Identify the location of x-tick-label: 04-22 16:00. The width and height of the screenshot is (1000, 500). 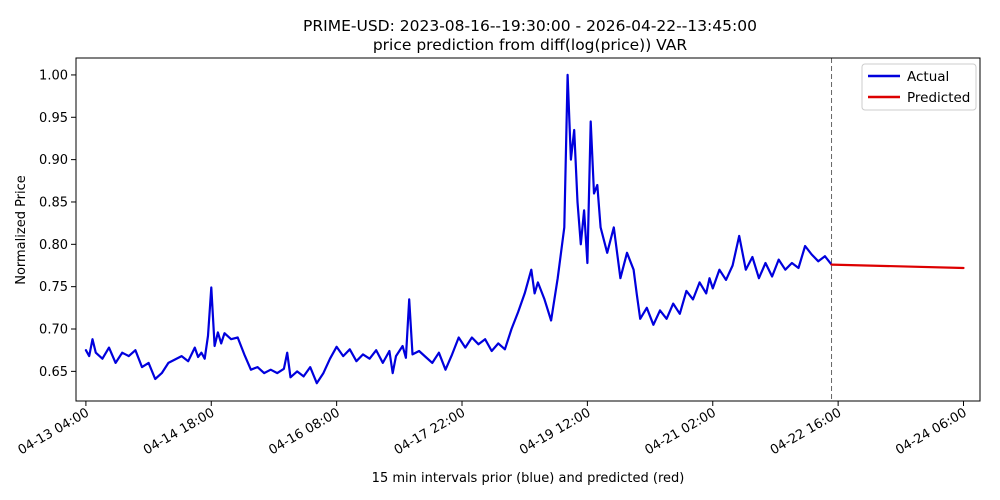
(806, 431).